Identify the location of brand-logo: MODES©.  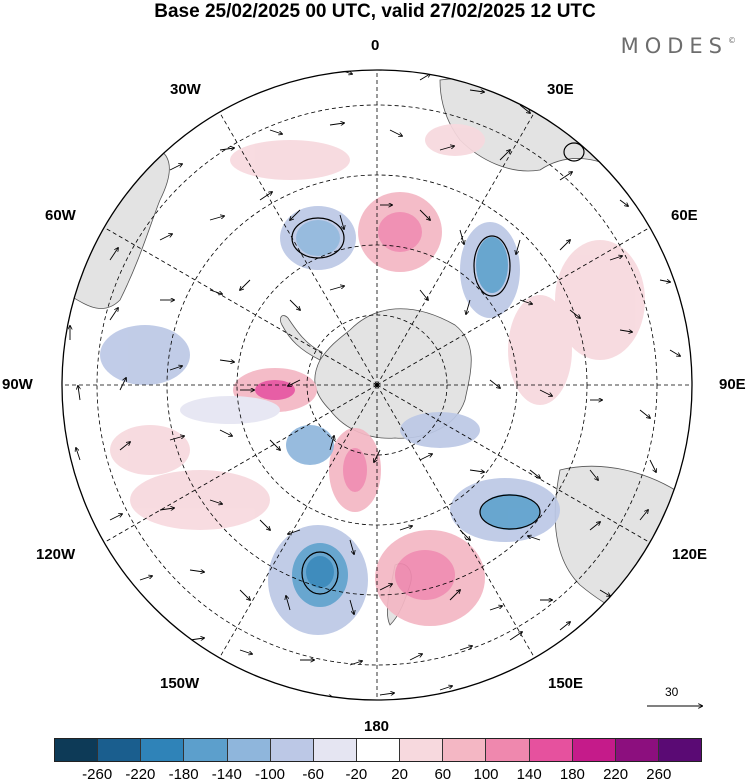
(678, 46).